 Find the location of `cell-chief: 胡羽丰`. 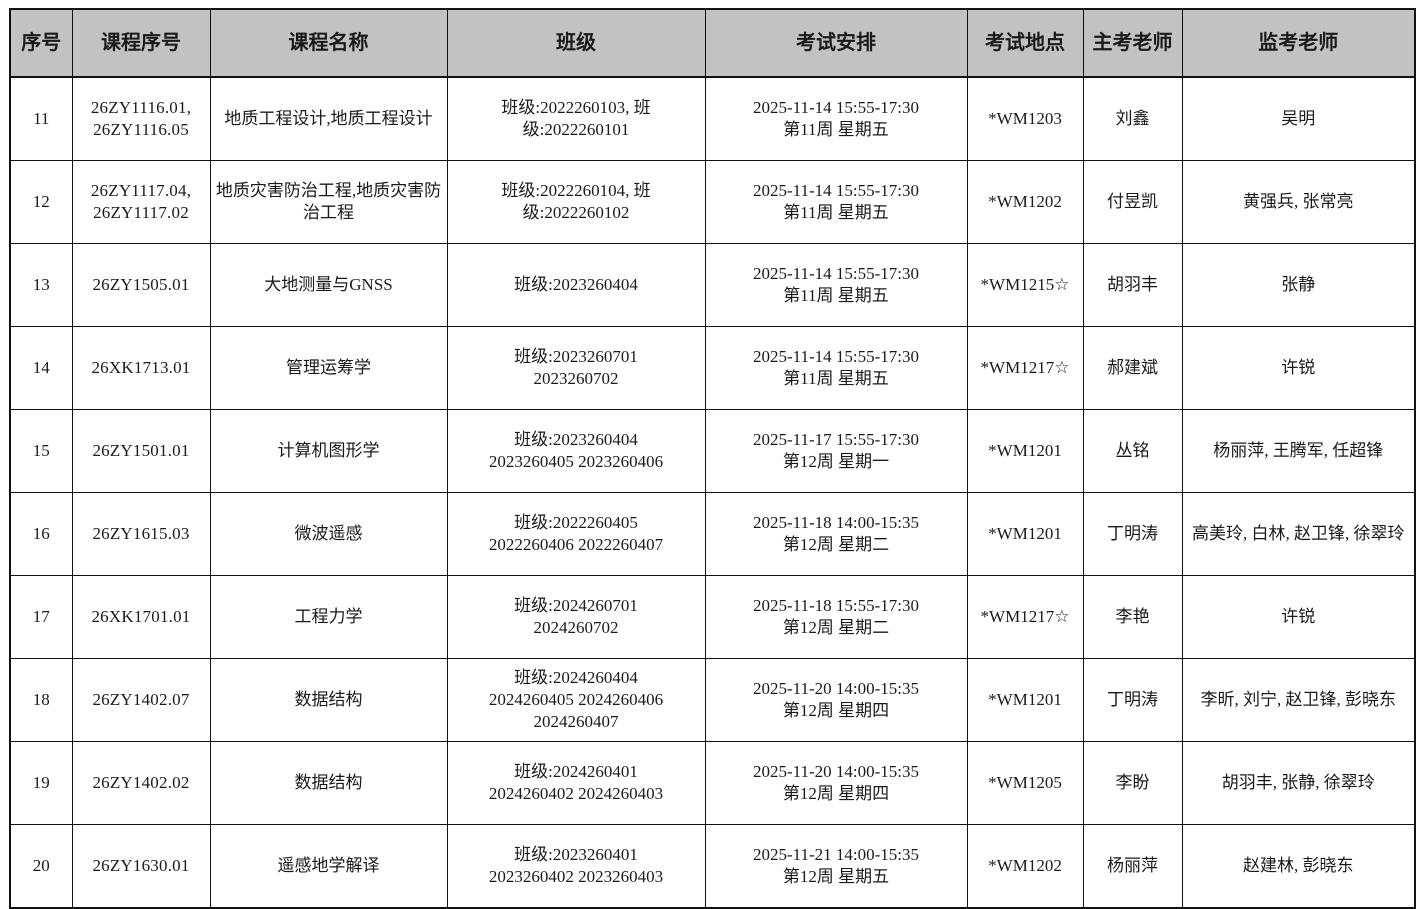

cell-chief: 胡羽丰 is located at coordinates (1132, 285).